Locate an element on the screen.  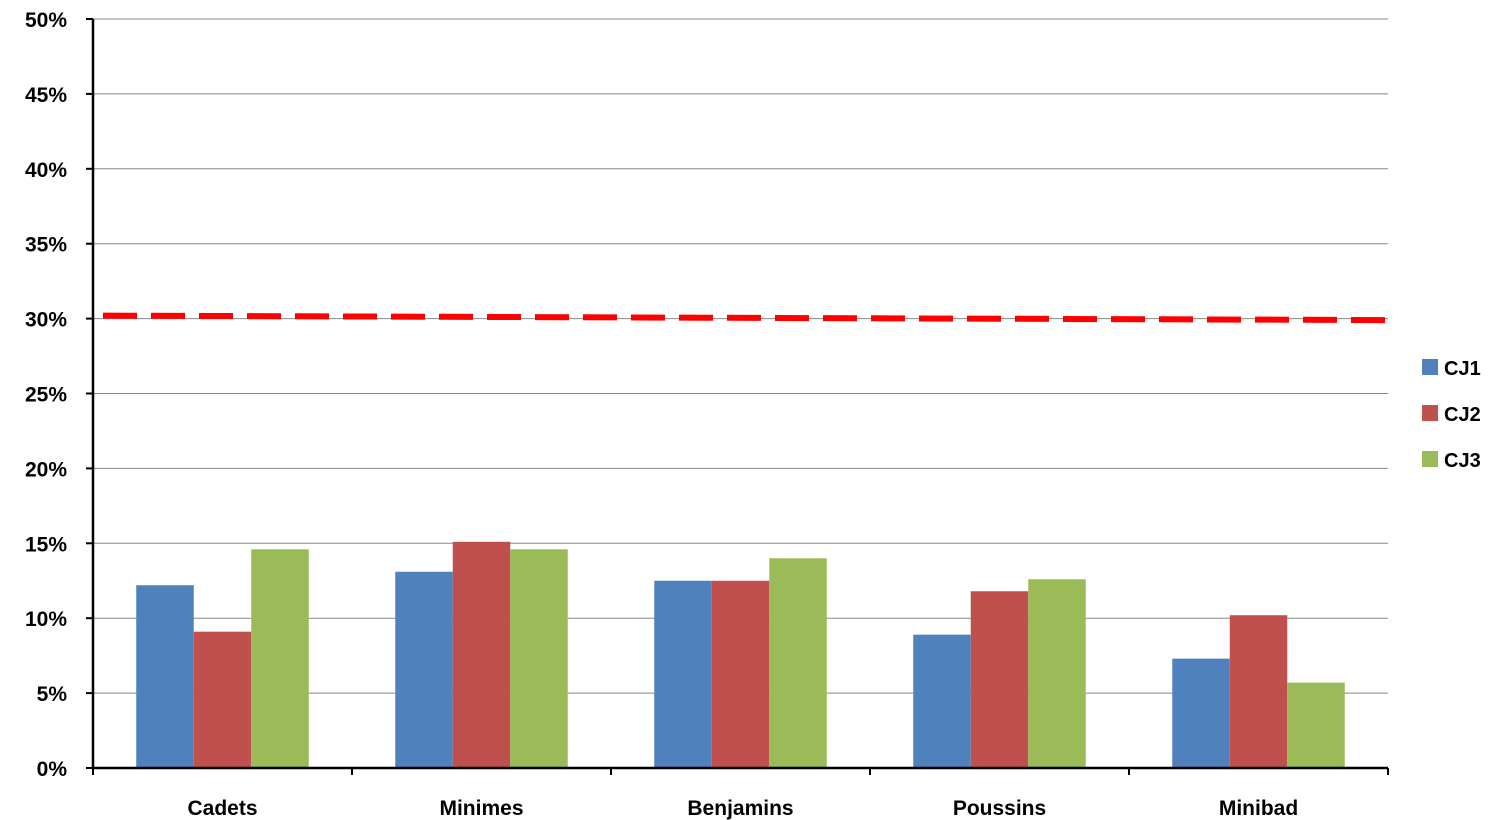
bar-cj1-benjamins is located at coordinates (683, 674).